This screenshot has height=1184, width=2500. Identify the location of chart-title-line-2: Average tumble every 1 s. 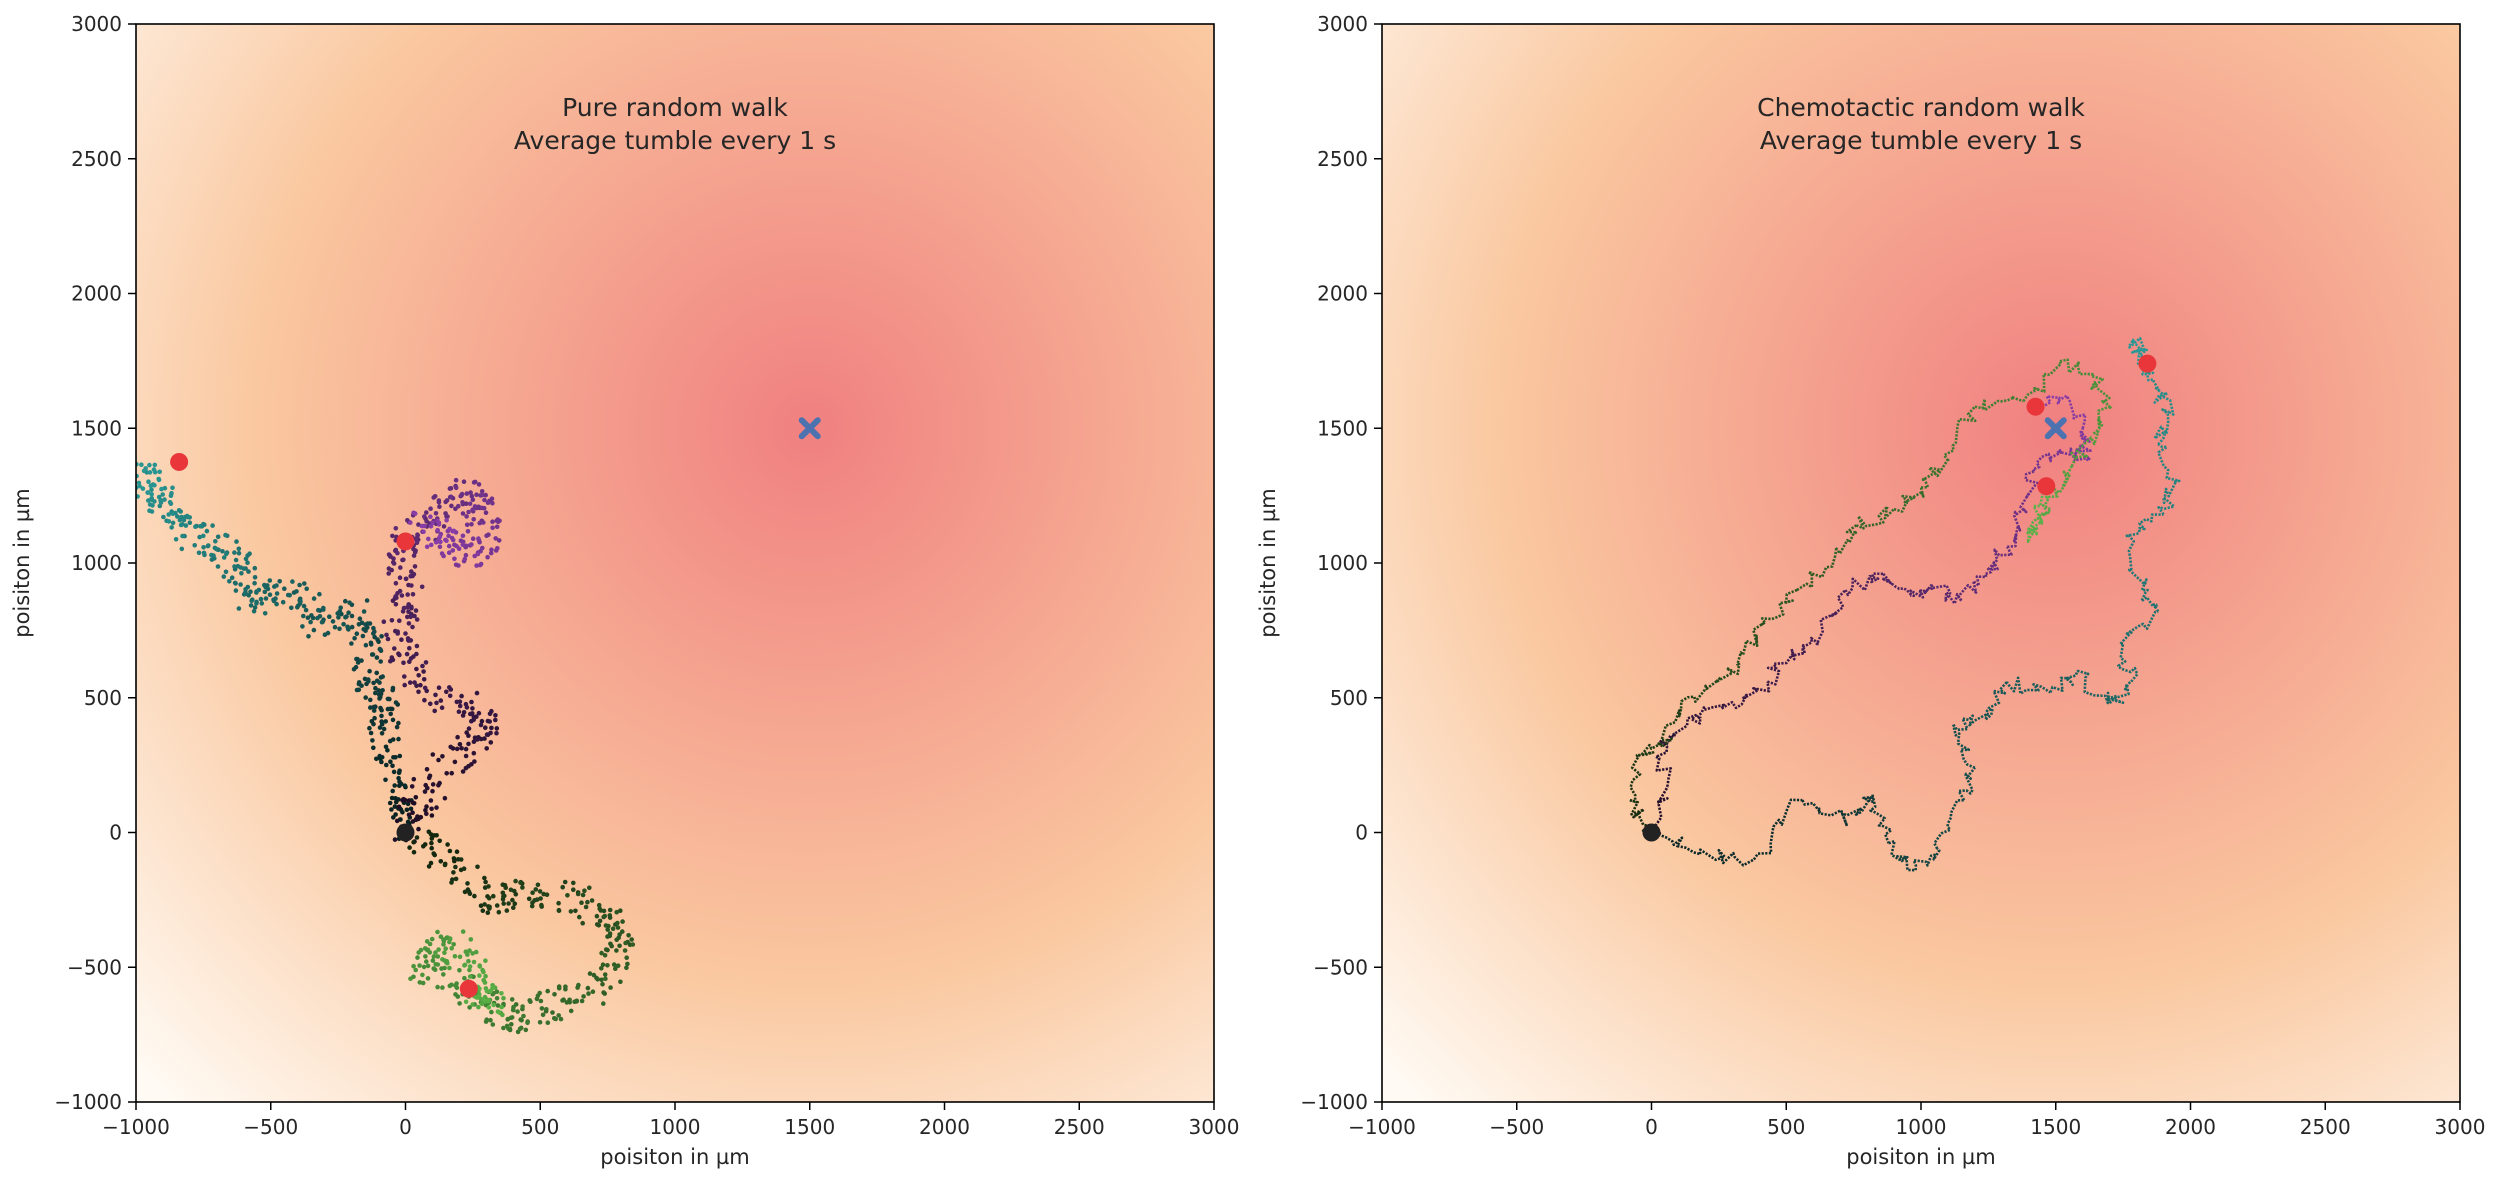
(1921, 140).